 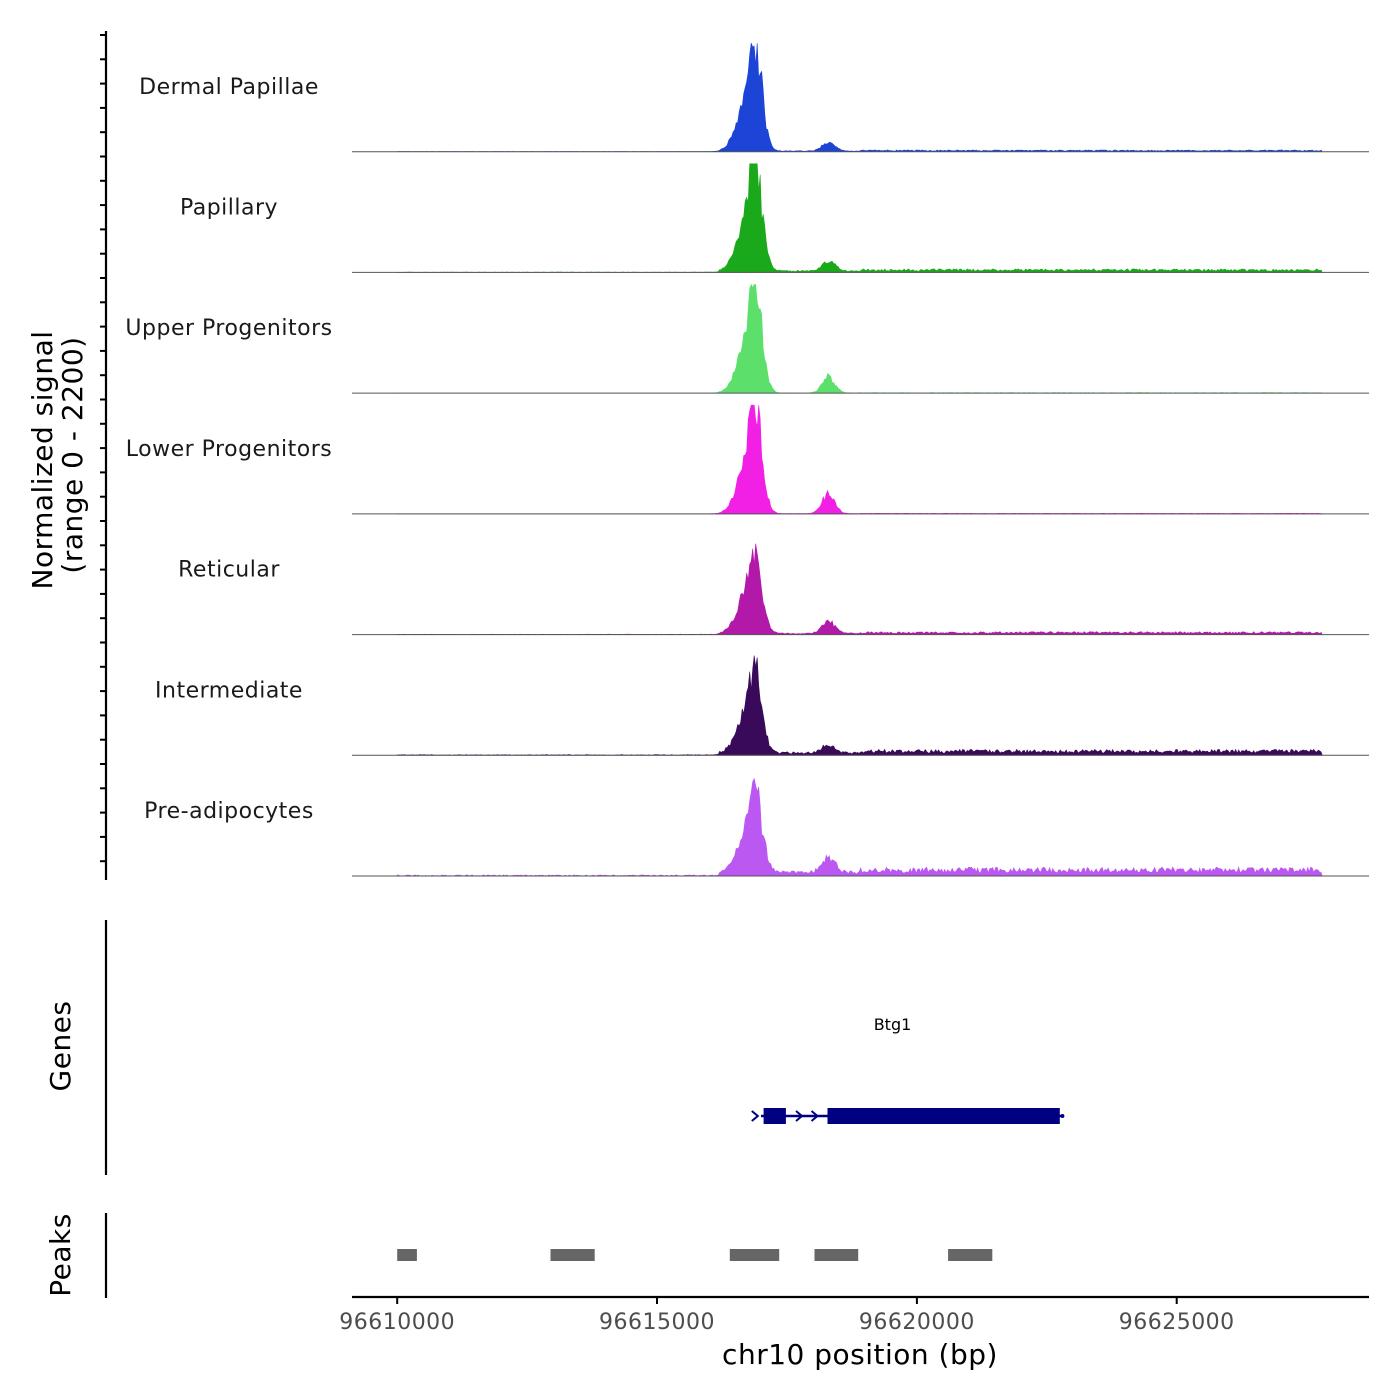 I want to click on x-axis-ticks: 96610000 96615000 96620000 96625000, so click(x=786, y=1316).